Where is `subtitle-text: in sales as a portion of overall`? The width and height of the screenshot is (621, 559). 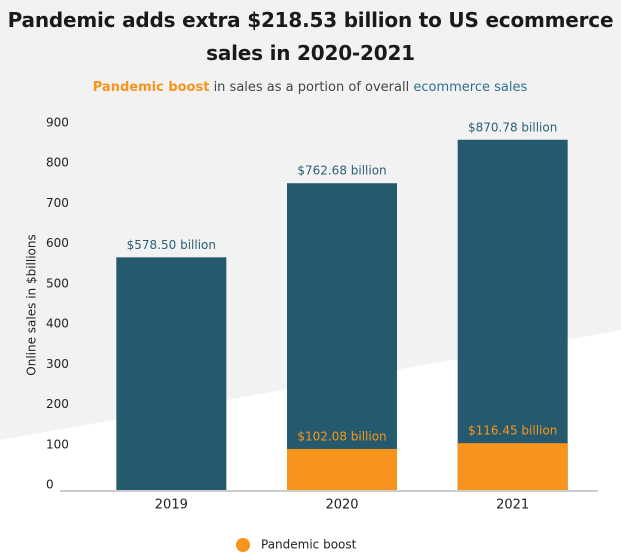 subtitle-text: in sales as a portion of overall is located at coordinates (311, 87).